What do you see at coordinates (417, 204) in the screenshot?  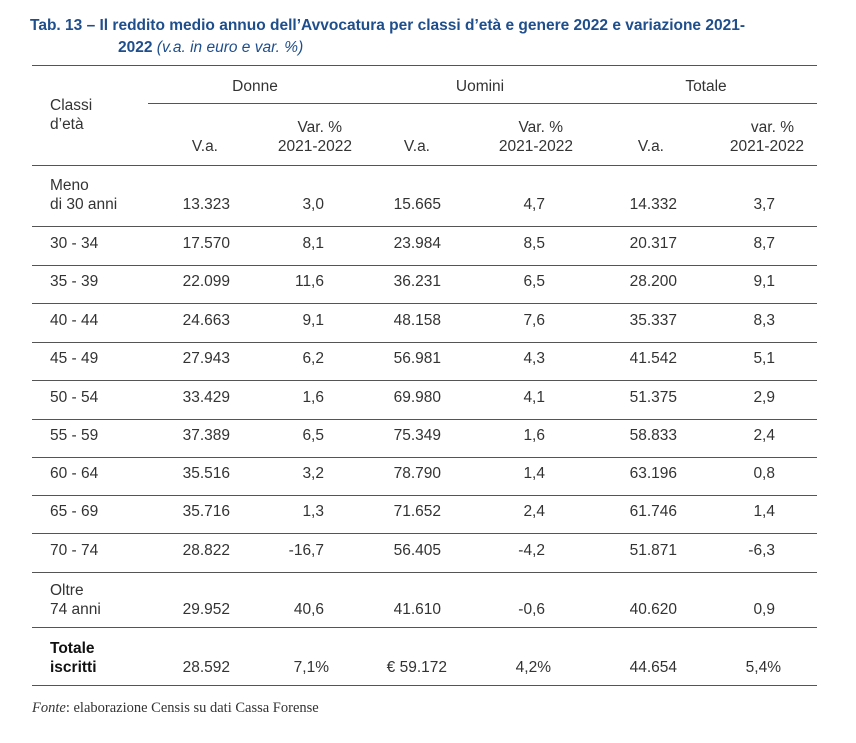 I see `table-cell: 15.665` at bounding box center [417, 204].